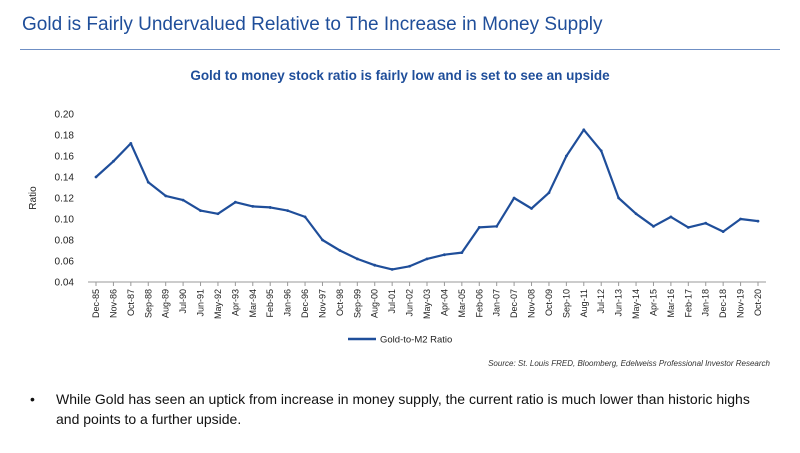 Image resolution: width=800 pixels, height=453 pixels. Describe the element at coordinates (427, 304) in the screenshot. I see `x-tick-label: May-03` at that location.